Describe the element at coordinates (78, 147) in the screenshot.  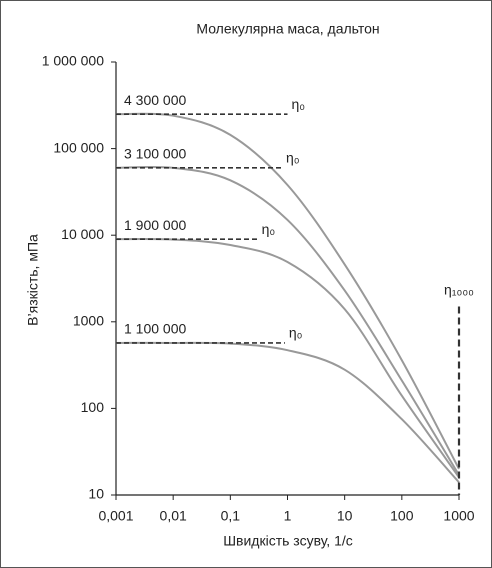
I see `y-tick-label: 100 000` at that location.